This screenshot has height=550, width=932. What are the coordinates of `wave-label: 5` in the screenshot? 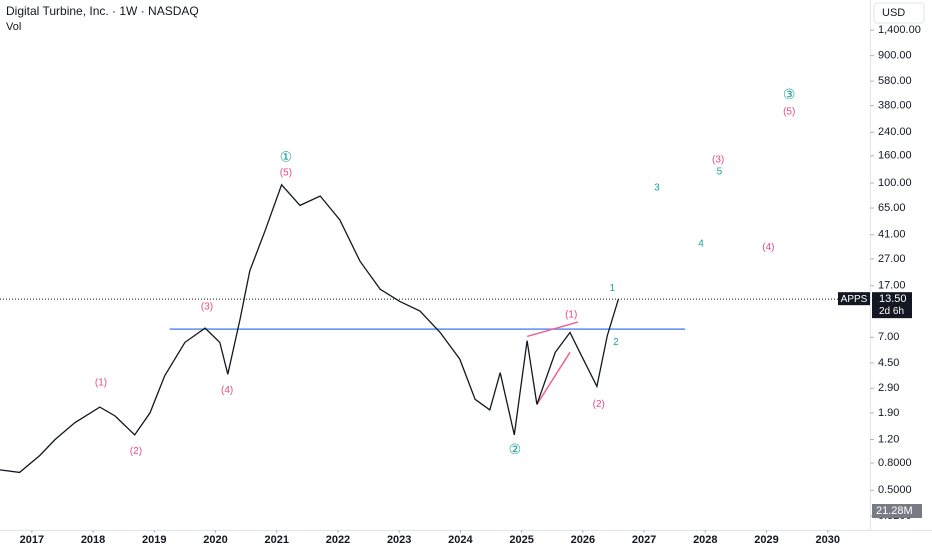 It's located at (720, 172).